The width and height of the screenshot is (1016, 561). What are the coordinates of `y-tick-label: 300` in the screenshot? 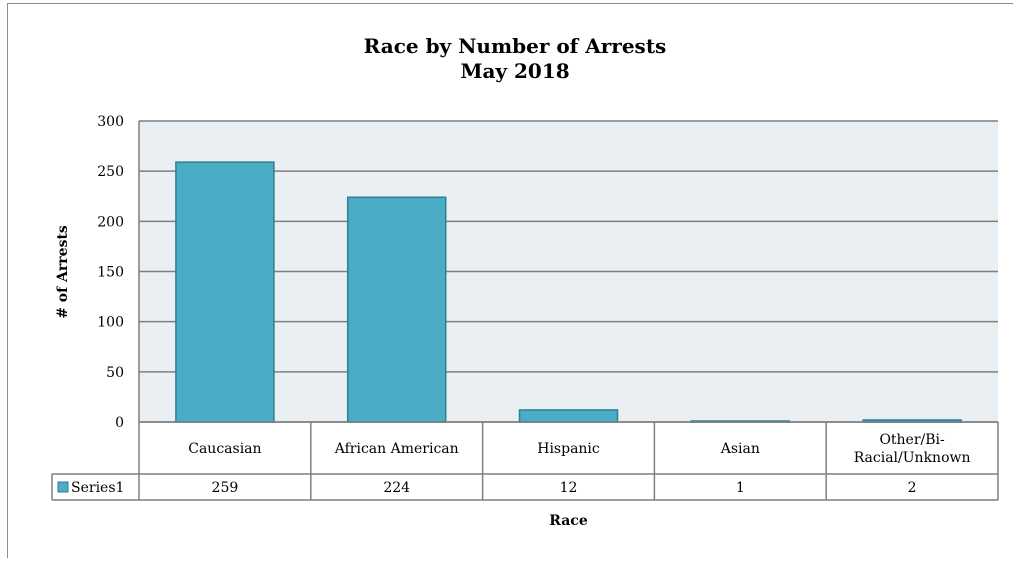 It's located at (110, 122).